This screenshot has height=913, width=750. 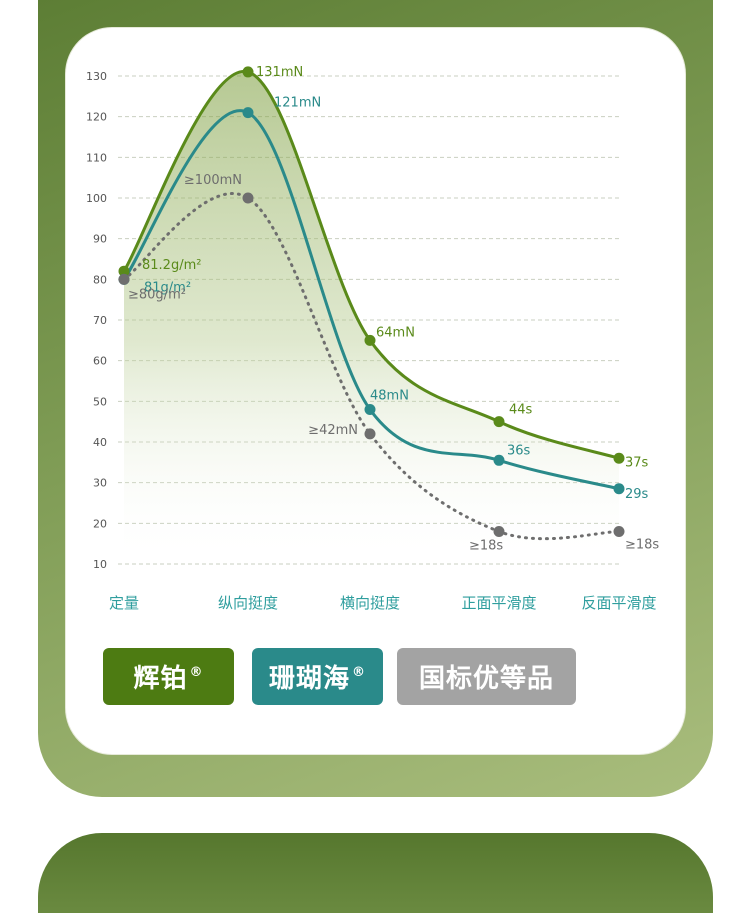 I want to click on data-label: 64mN, so click(x=395, y=332).